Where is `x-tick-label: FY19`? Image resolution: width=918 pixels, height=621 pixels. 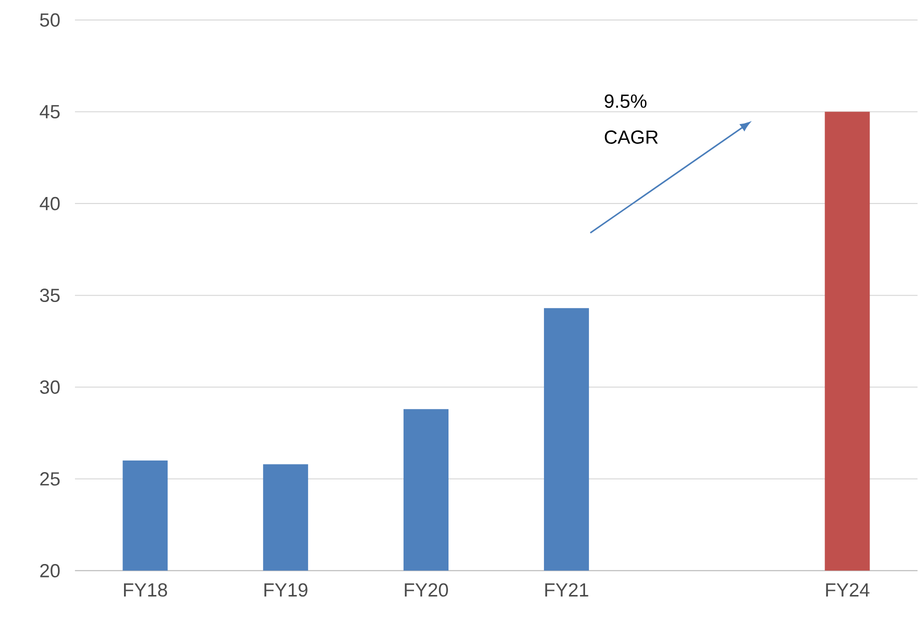
x-tick-label: FY19 is located at coordinates (286, 590).